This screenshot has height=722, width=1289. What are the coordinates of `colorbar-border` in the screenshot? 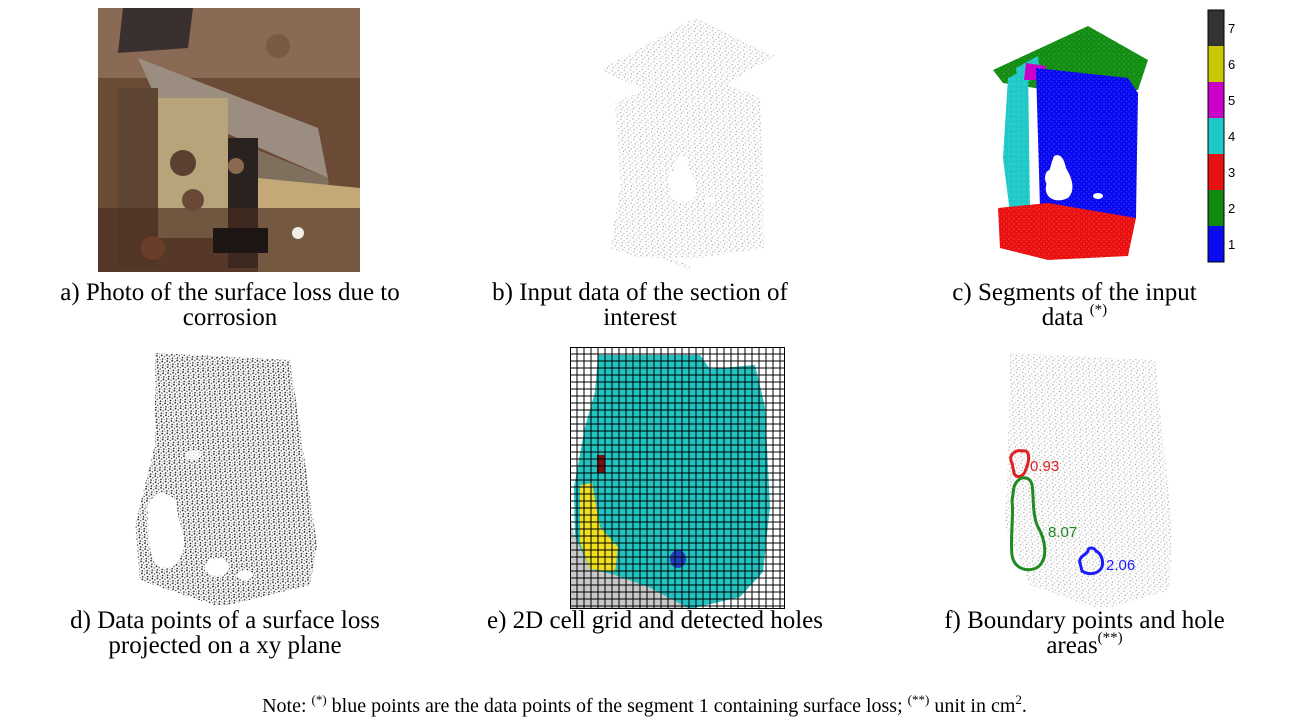 It's located at (1216, 136).